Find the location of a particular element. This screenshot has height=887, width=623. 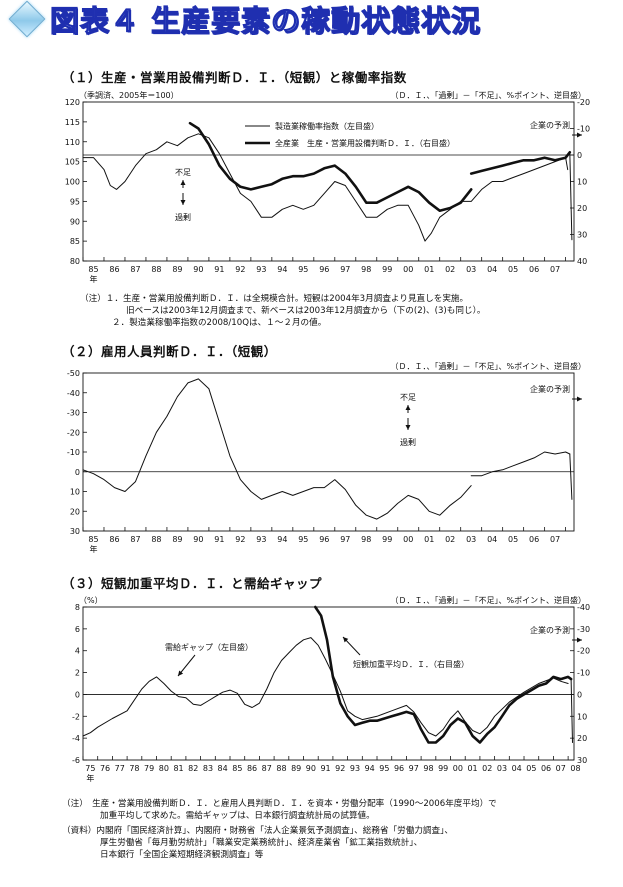

y-left-tick-label: 120 is located at coordinates (72, 102).